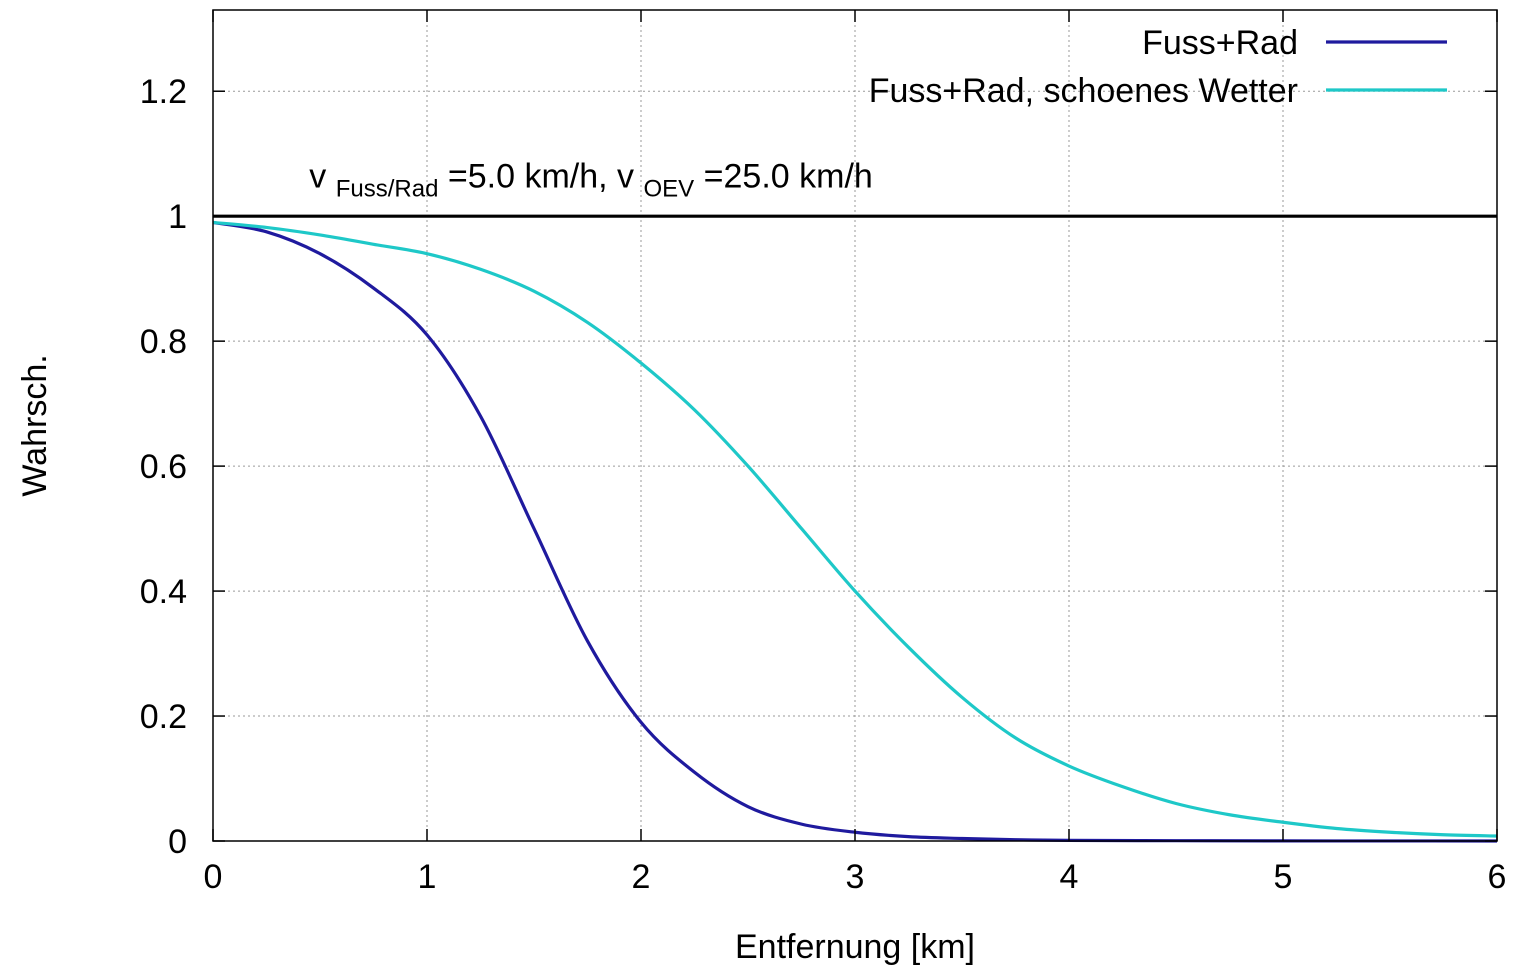  What do you see at coordinates (177, 217) in the screenshot?
I see `y-tick-label: 1` at bounding box center [177, 217].